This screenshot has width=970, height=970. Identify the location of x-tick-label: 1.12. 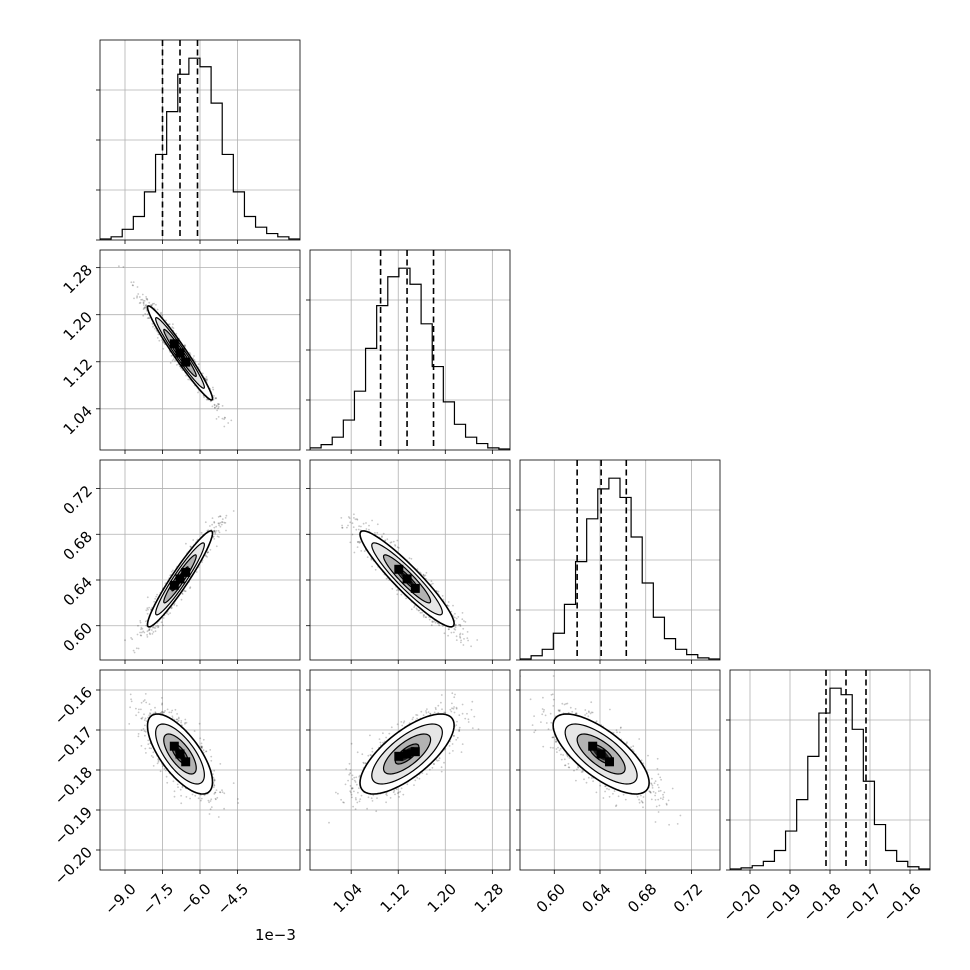
(395, 898).